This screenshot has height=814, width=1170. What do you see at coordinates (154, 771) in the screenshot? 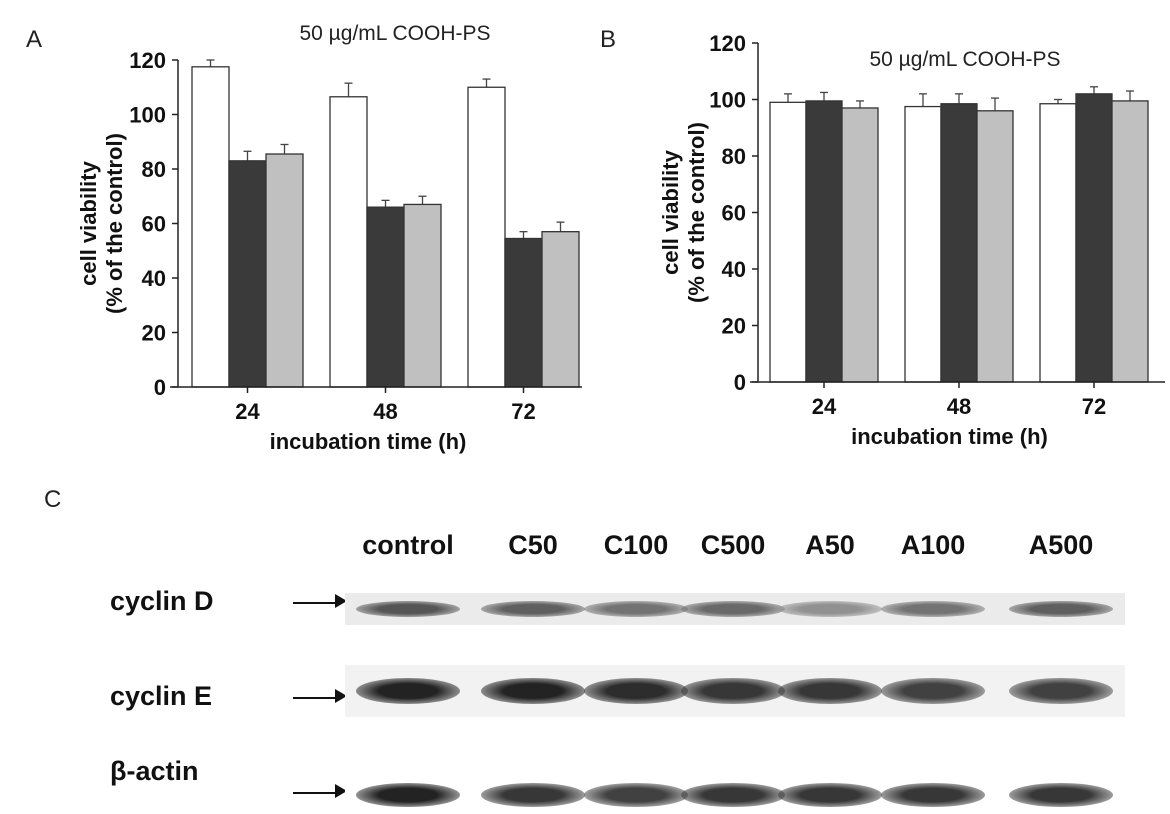
I see `row-label: β-actin` at bounding box center [154, 771].